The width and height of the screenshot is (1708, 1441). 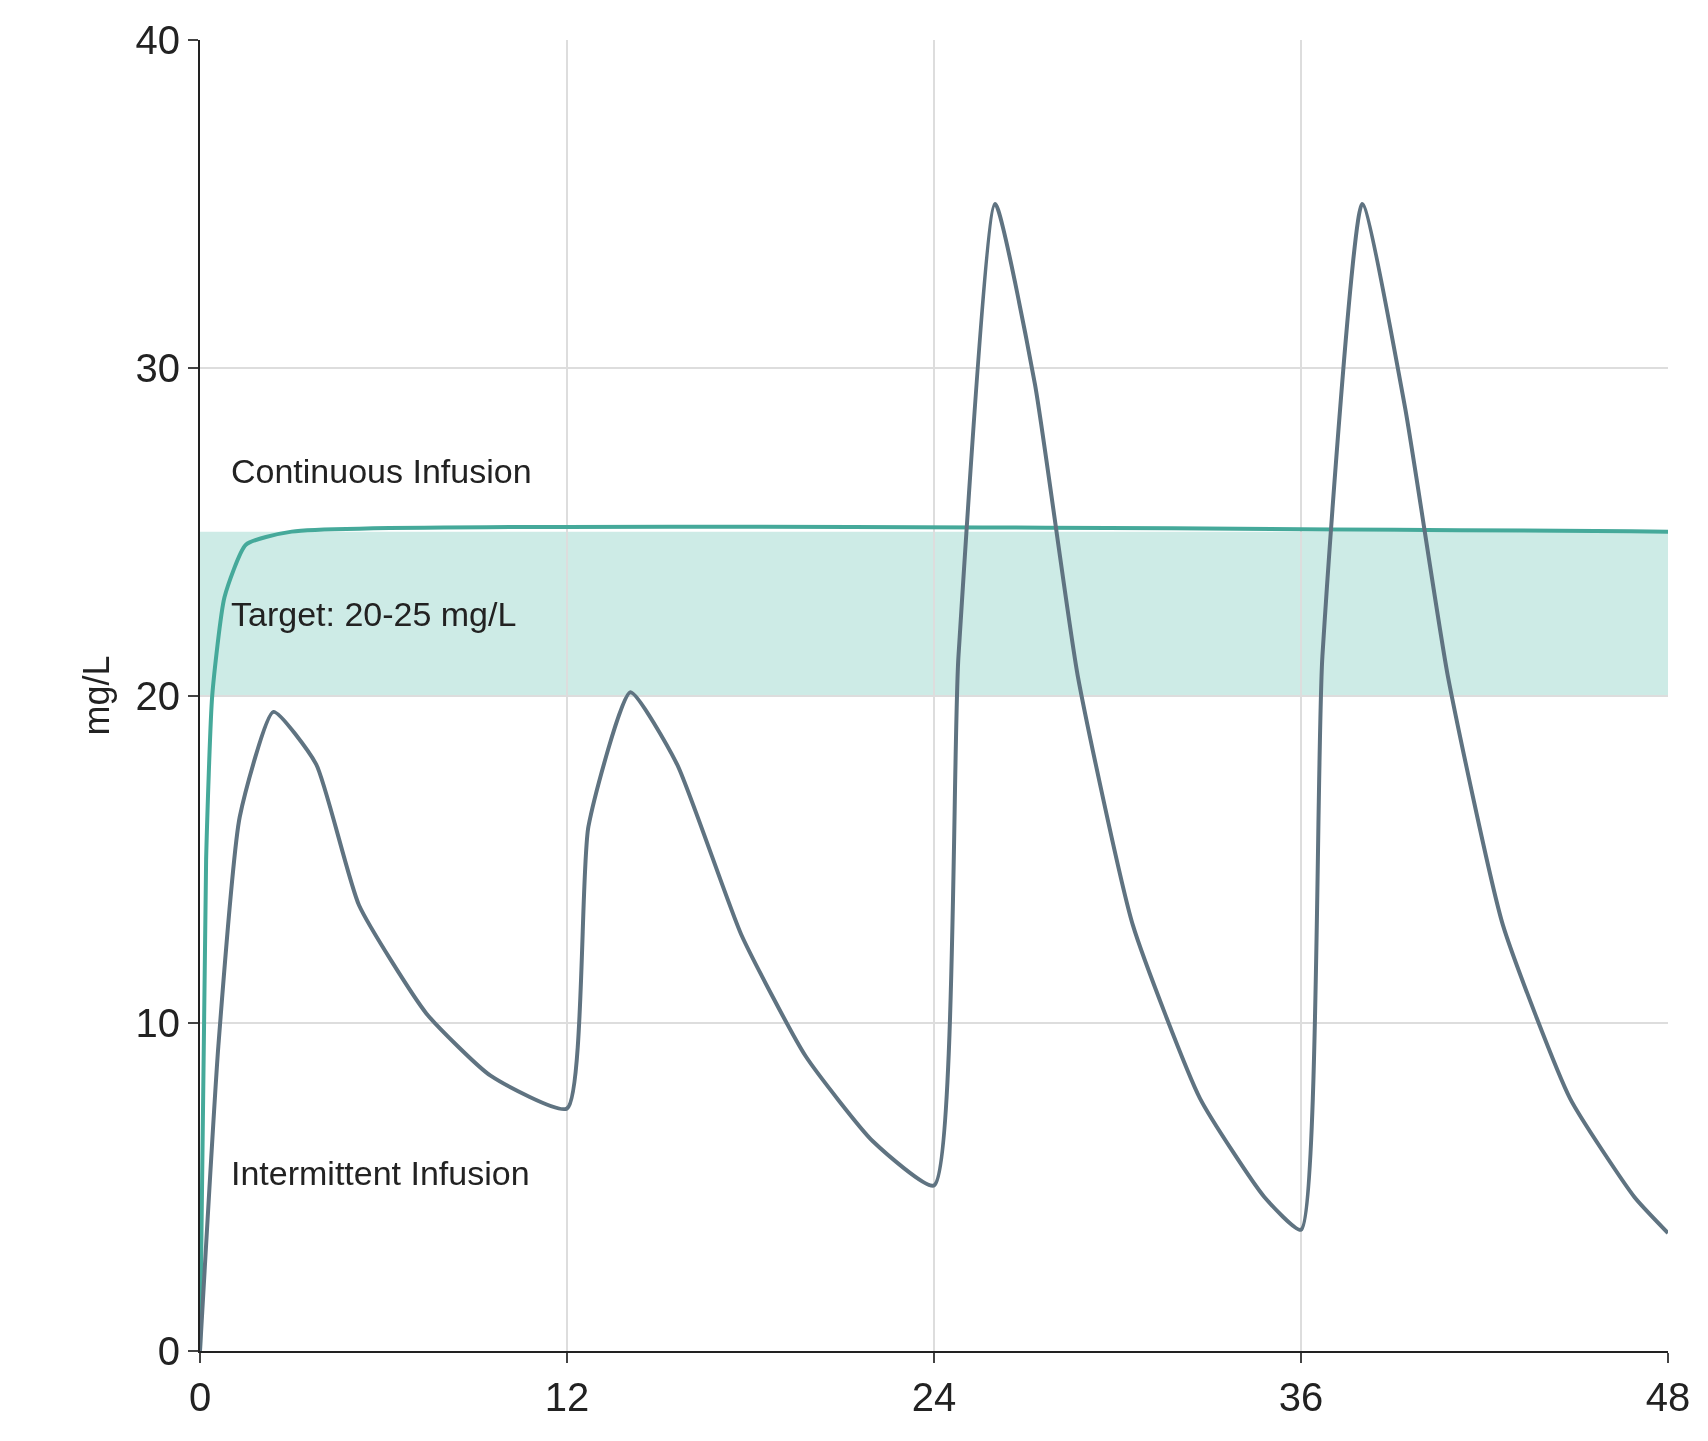 I want to click on x-tick-label: 0, so click(x=200, y=1397).